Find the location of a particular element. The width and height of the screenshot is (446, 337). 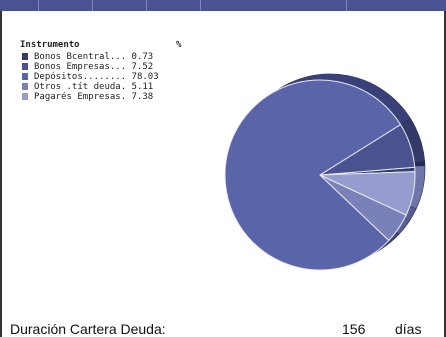

legend-header-percent: % is located at coordinates (179, 45).